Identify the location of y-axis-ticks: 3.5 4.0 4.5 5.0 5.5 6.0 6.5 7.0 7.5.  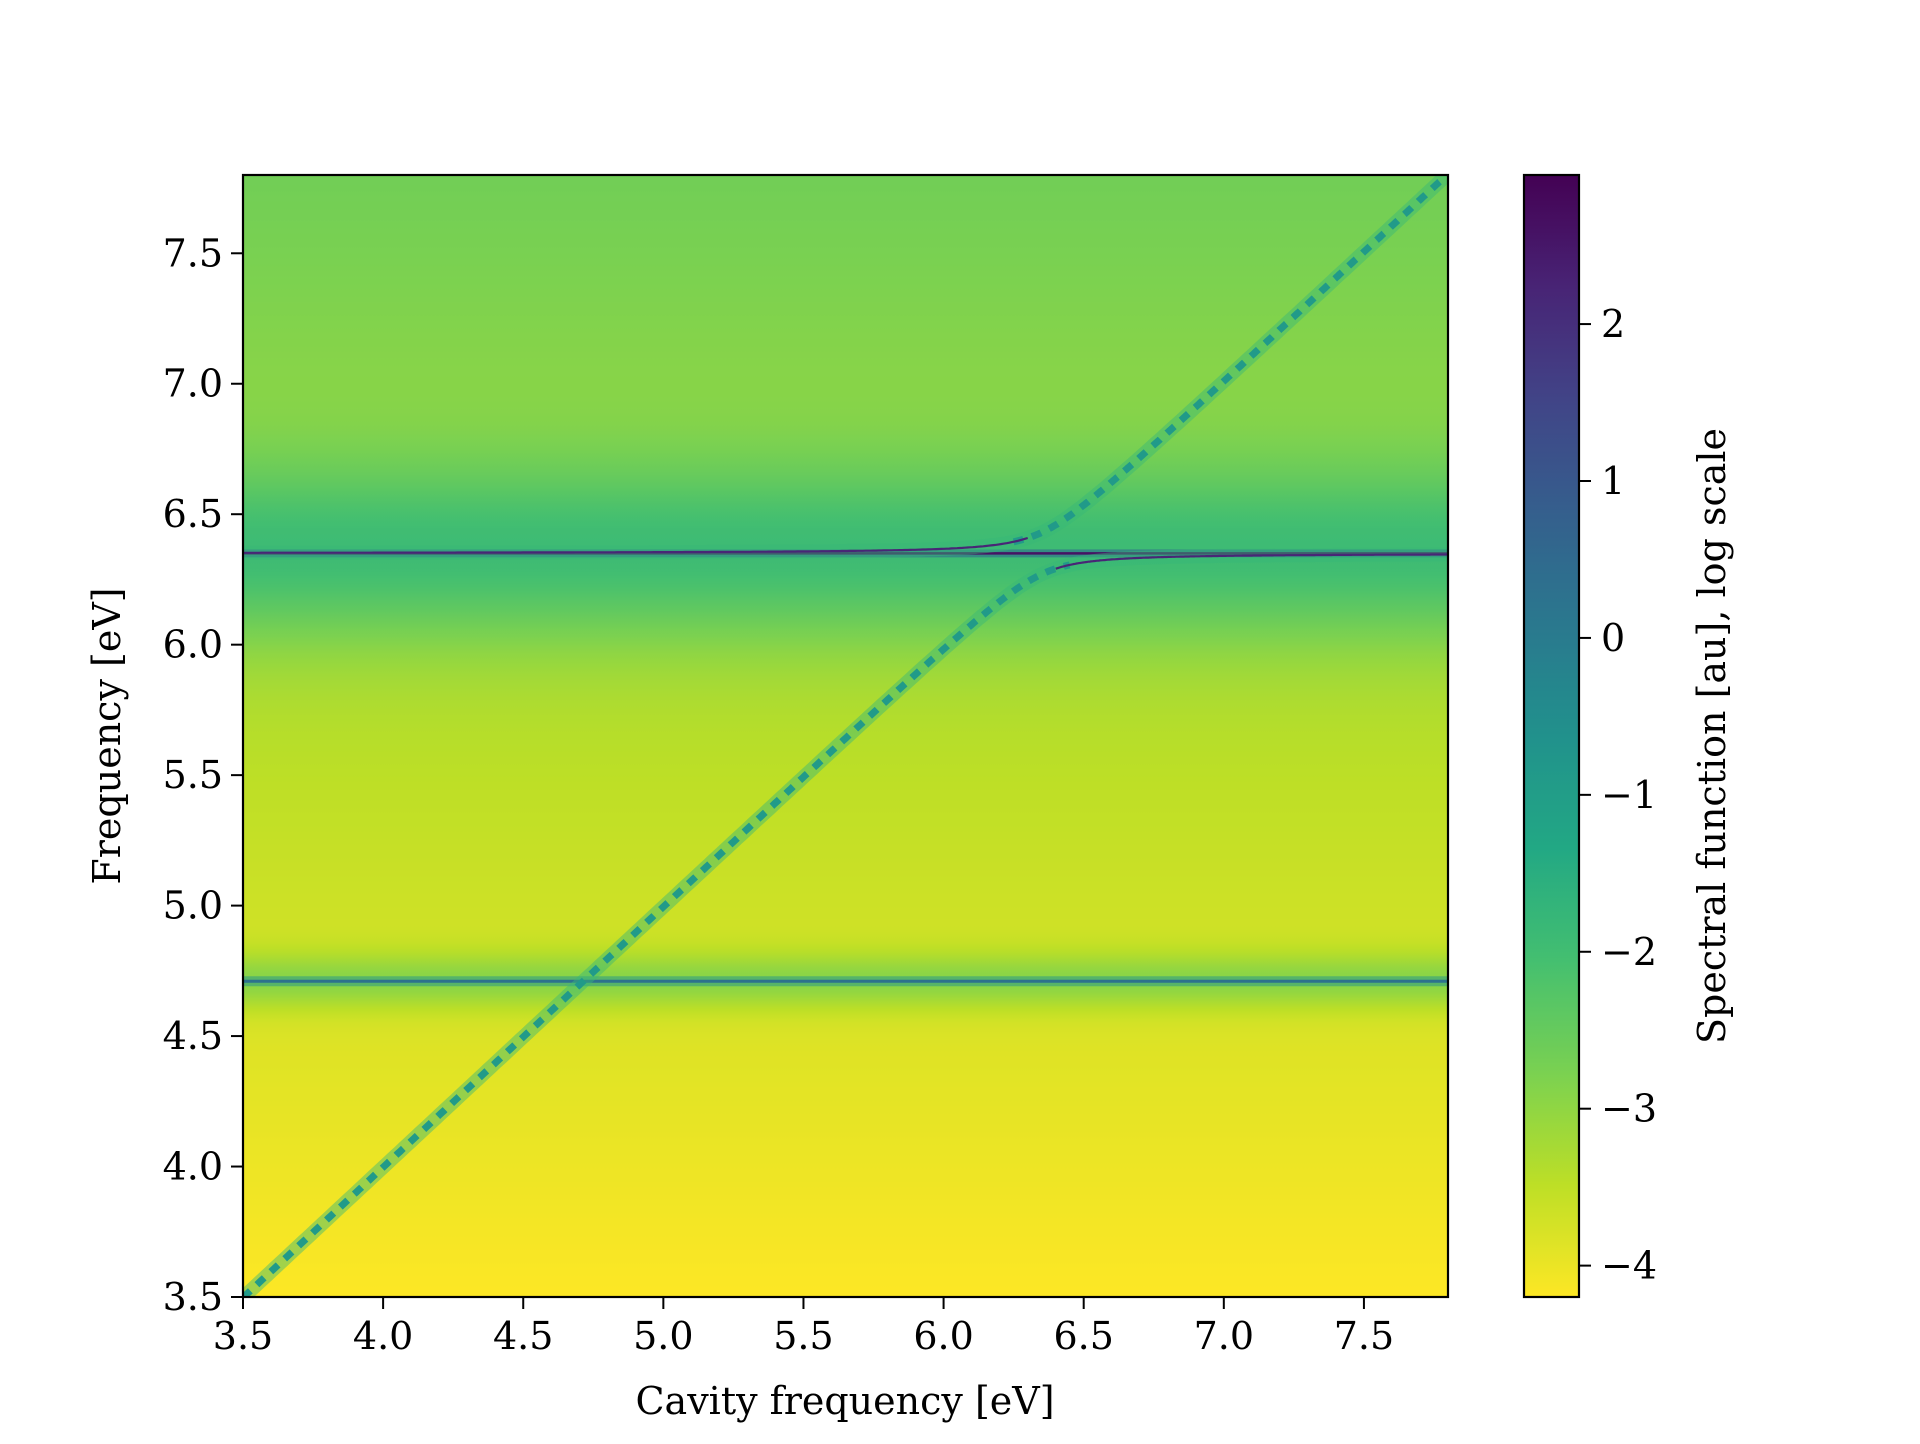
(203, 775).